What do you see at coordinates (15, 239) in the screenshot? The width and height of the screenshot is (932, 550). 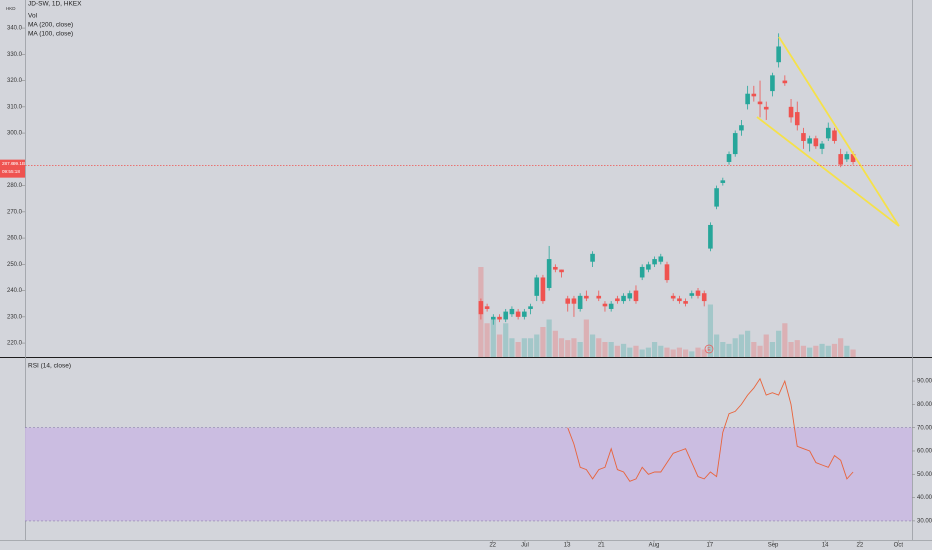 I see `y-tick-label: 260.0` at bounding box center [15, 239].